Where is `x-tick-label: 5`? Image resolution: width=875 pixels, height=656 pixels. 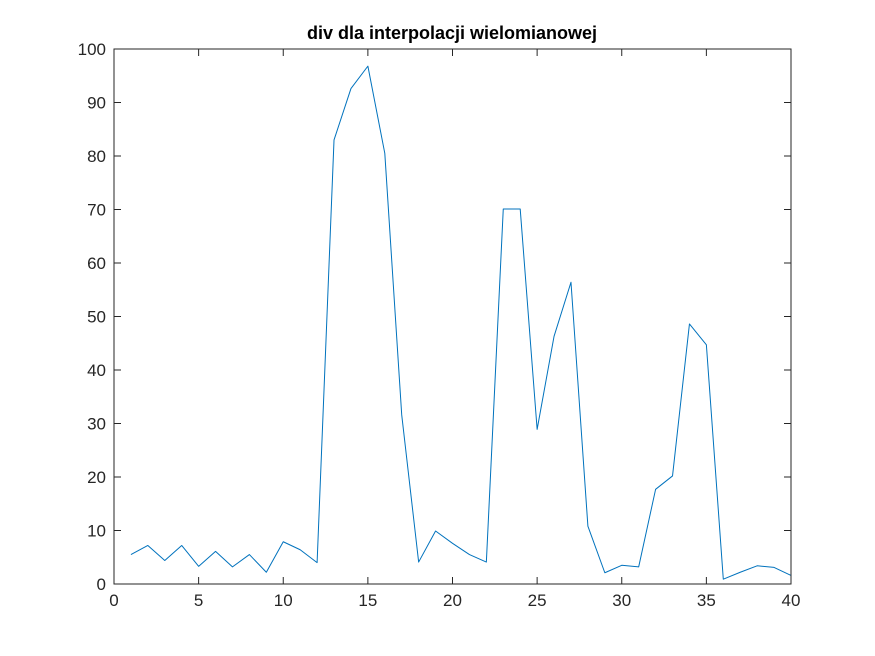
x-tick-label: 5 is located at coordinates (198, 600).